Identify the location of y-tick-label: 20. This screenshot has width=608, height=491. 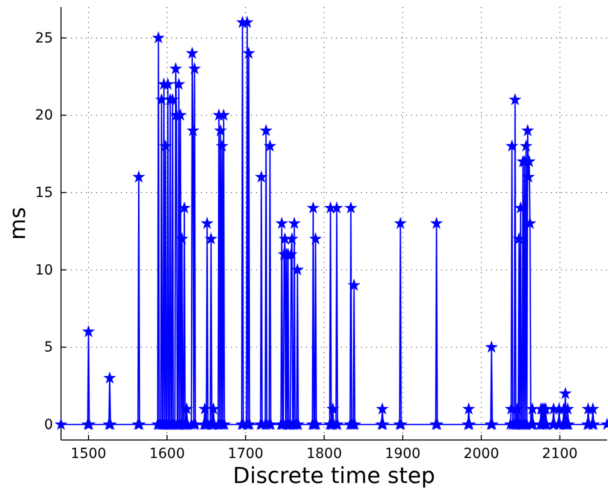
(44, 116).